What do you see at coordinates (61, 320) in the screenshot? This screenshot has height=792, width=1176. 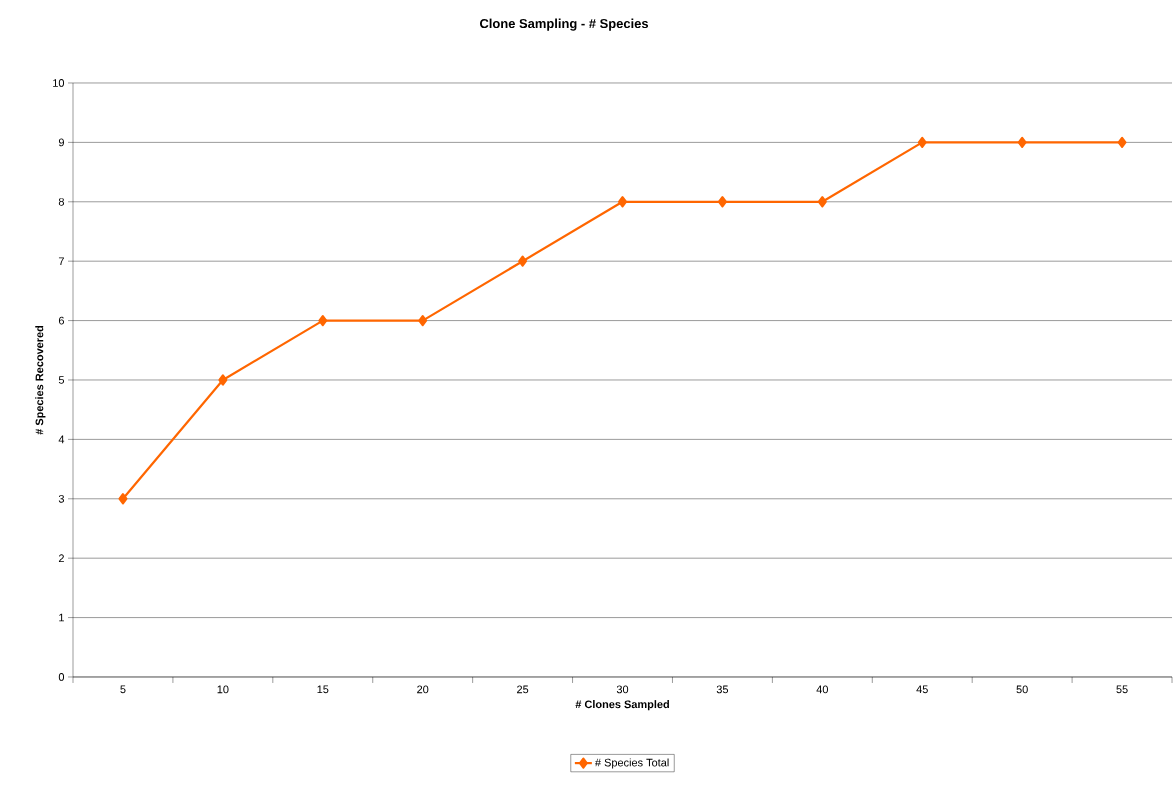 I see `y-tick-label: 6` at bounding box center [61, 320].